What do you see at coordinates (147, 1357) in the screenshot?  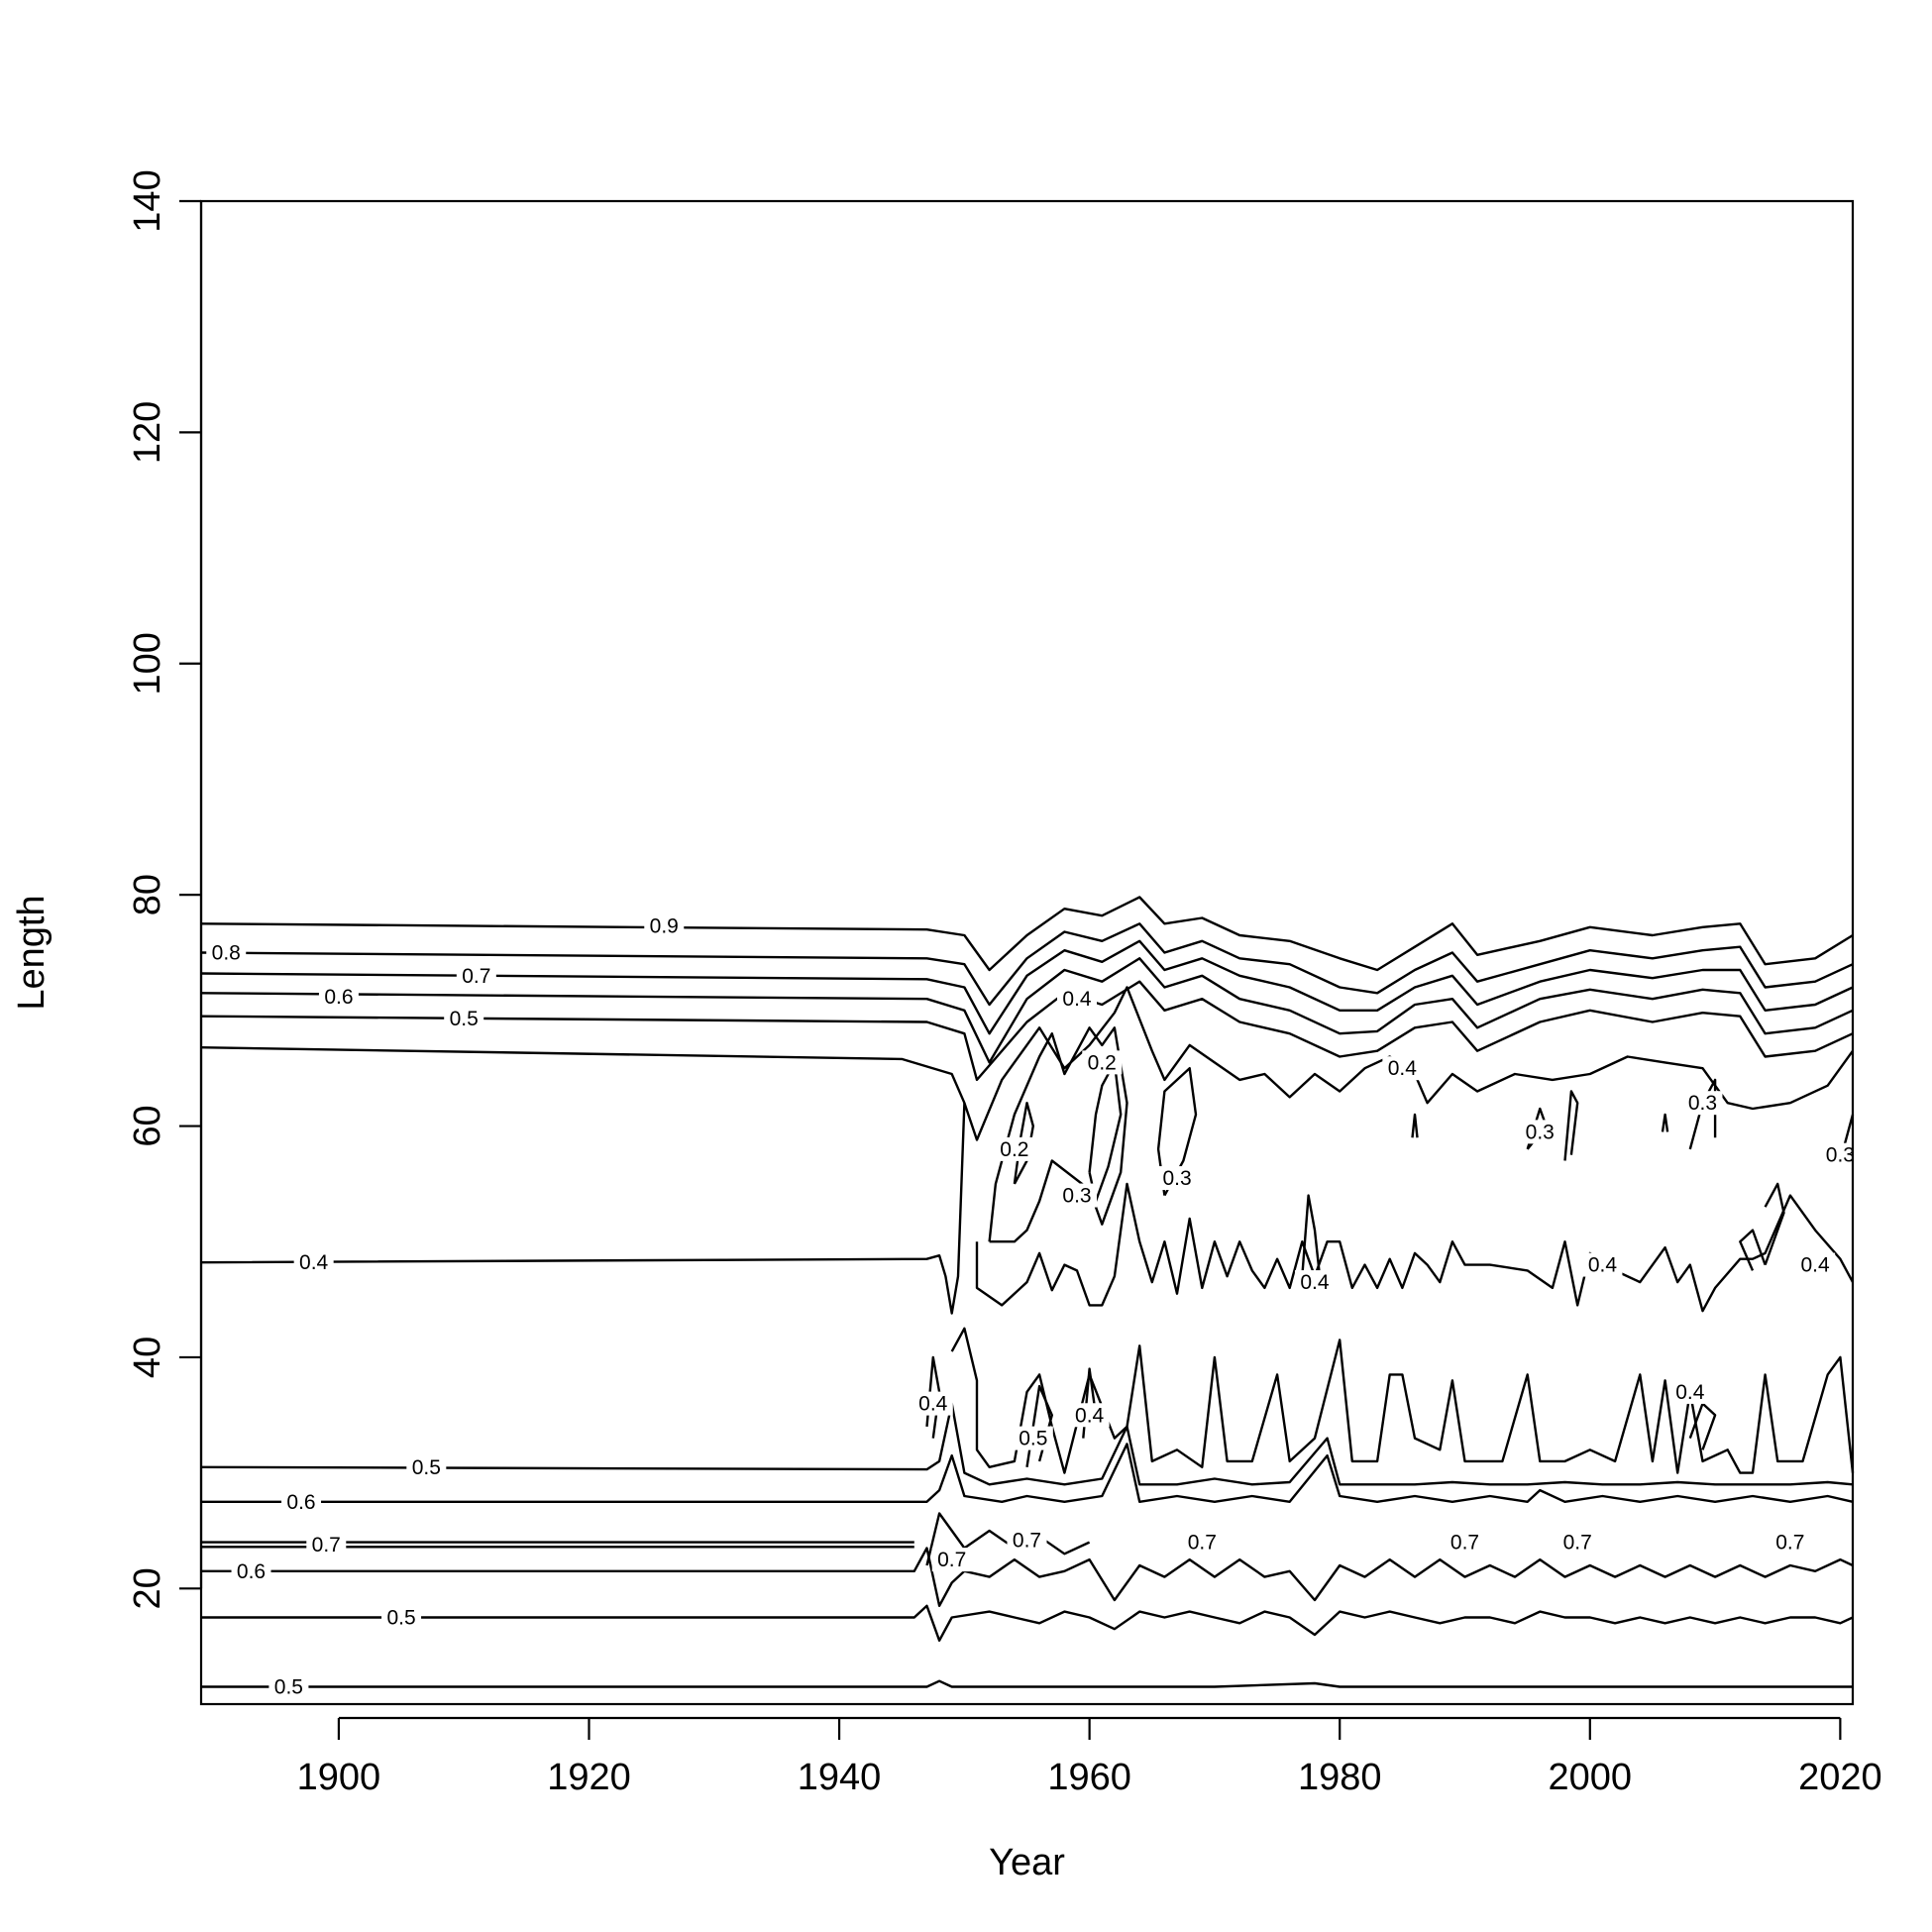 I see `y-tick-label: 40` at bounding box center [147, 1357].